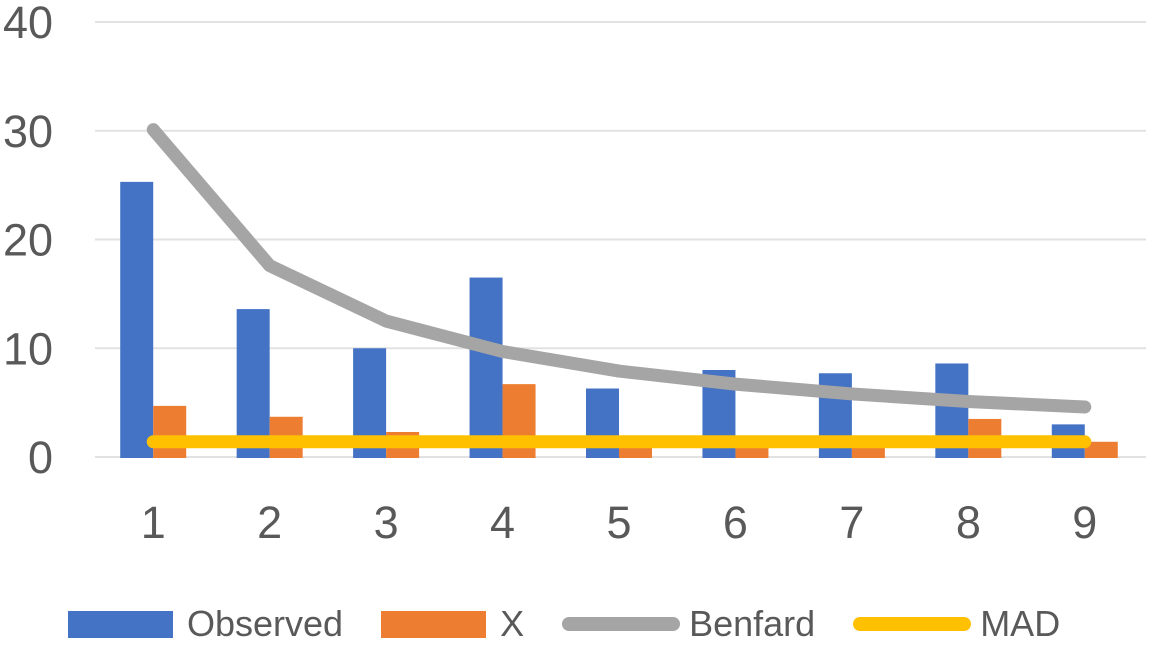  I want to click on x-tick-label-3: 3, so click(386, 522).